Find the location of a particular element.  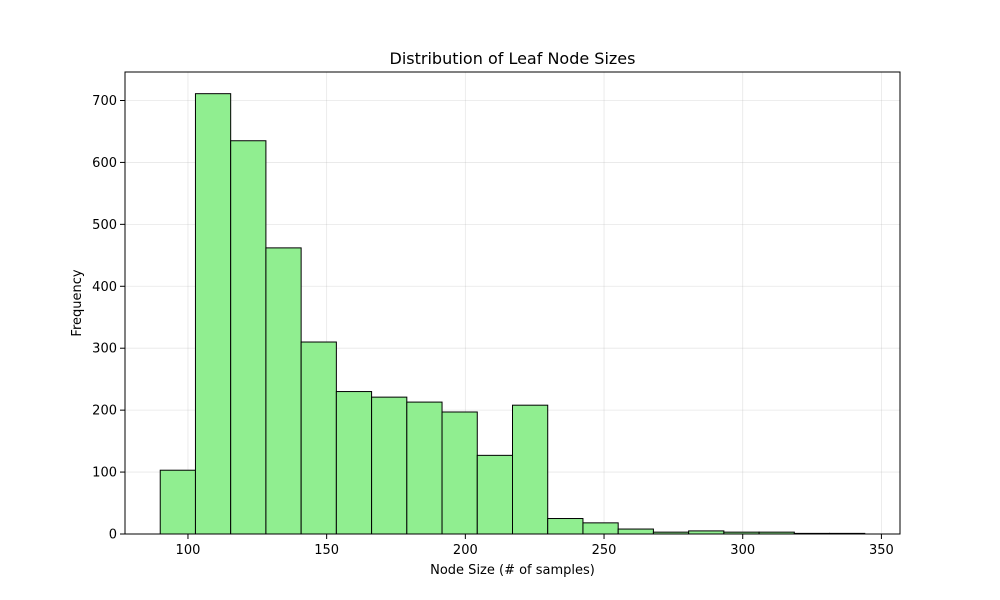

x-tick-label: 350 is located at coordinates (881, 550).